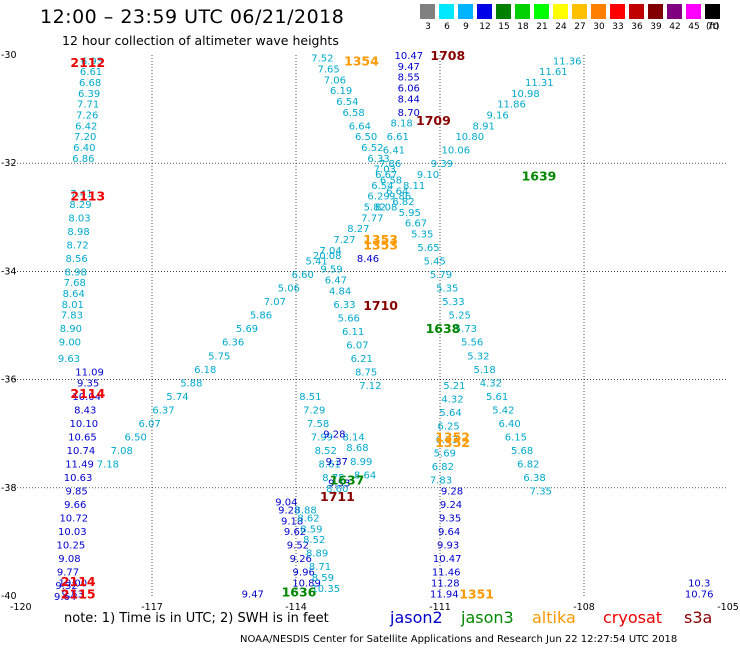 The height and width of the screenshot is (650, 740). What do you see at coordinates (466, 329) in the screenshot?
I see `wave-height-value: 5.73` at bounding box center [466, 329].